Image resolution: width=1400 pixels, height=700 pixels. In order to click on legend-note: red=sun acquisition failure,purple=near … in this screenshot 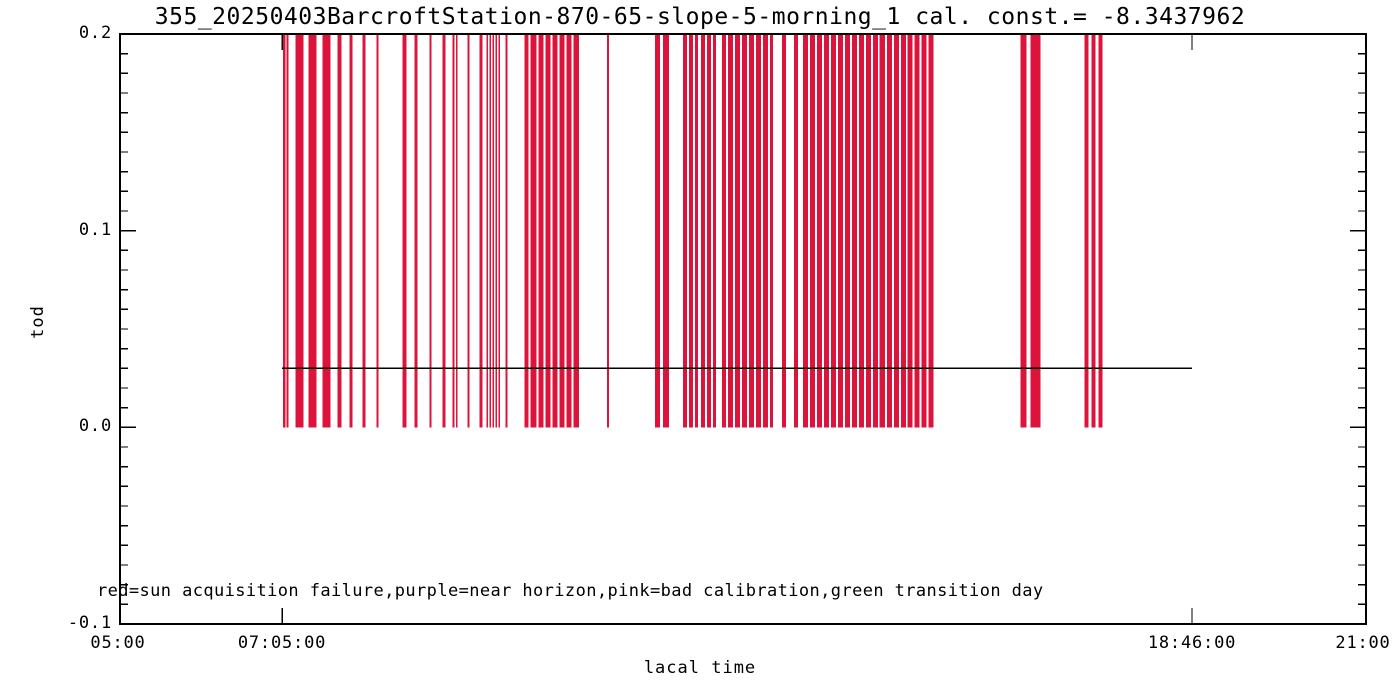, I will do `click(570, 591)`.